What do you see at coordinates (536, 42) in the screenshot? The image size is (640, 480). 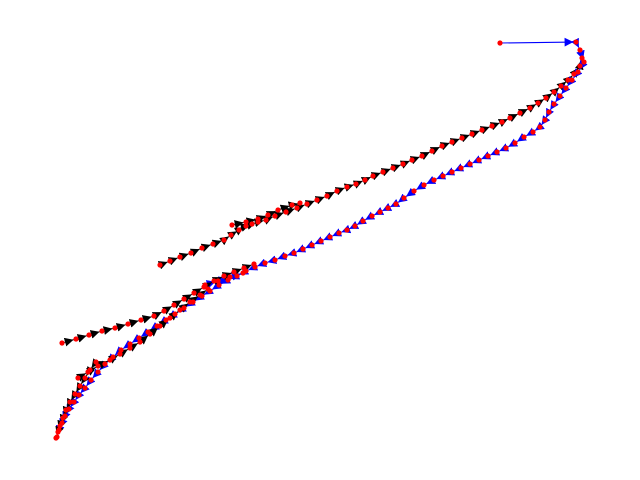 I see `blue-right-path-edge` at bounding box center [536, 42].